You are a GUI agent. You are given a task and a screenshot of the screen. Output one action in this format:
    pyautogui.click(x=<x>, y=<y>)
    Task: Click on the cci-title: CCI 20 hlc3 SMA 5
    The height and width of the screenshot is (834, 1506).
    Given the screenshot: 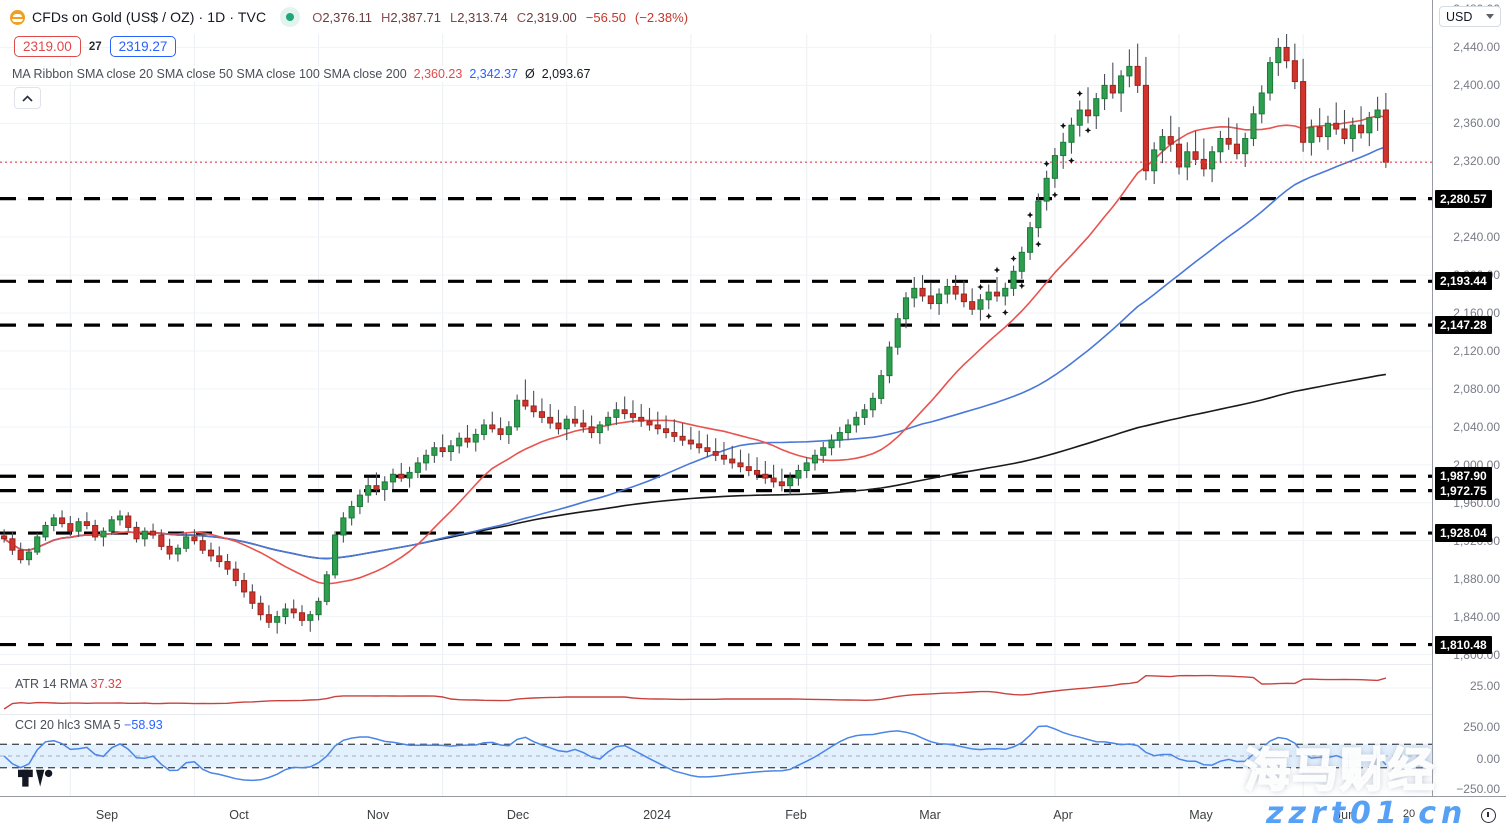 What is the action you would take?
    pyautogui.click(x=68, y=725)
    